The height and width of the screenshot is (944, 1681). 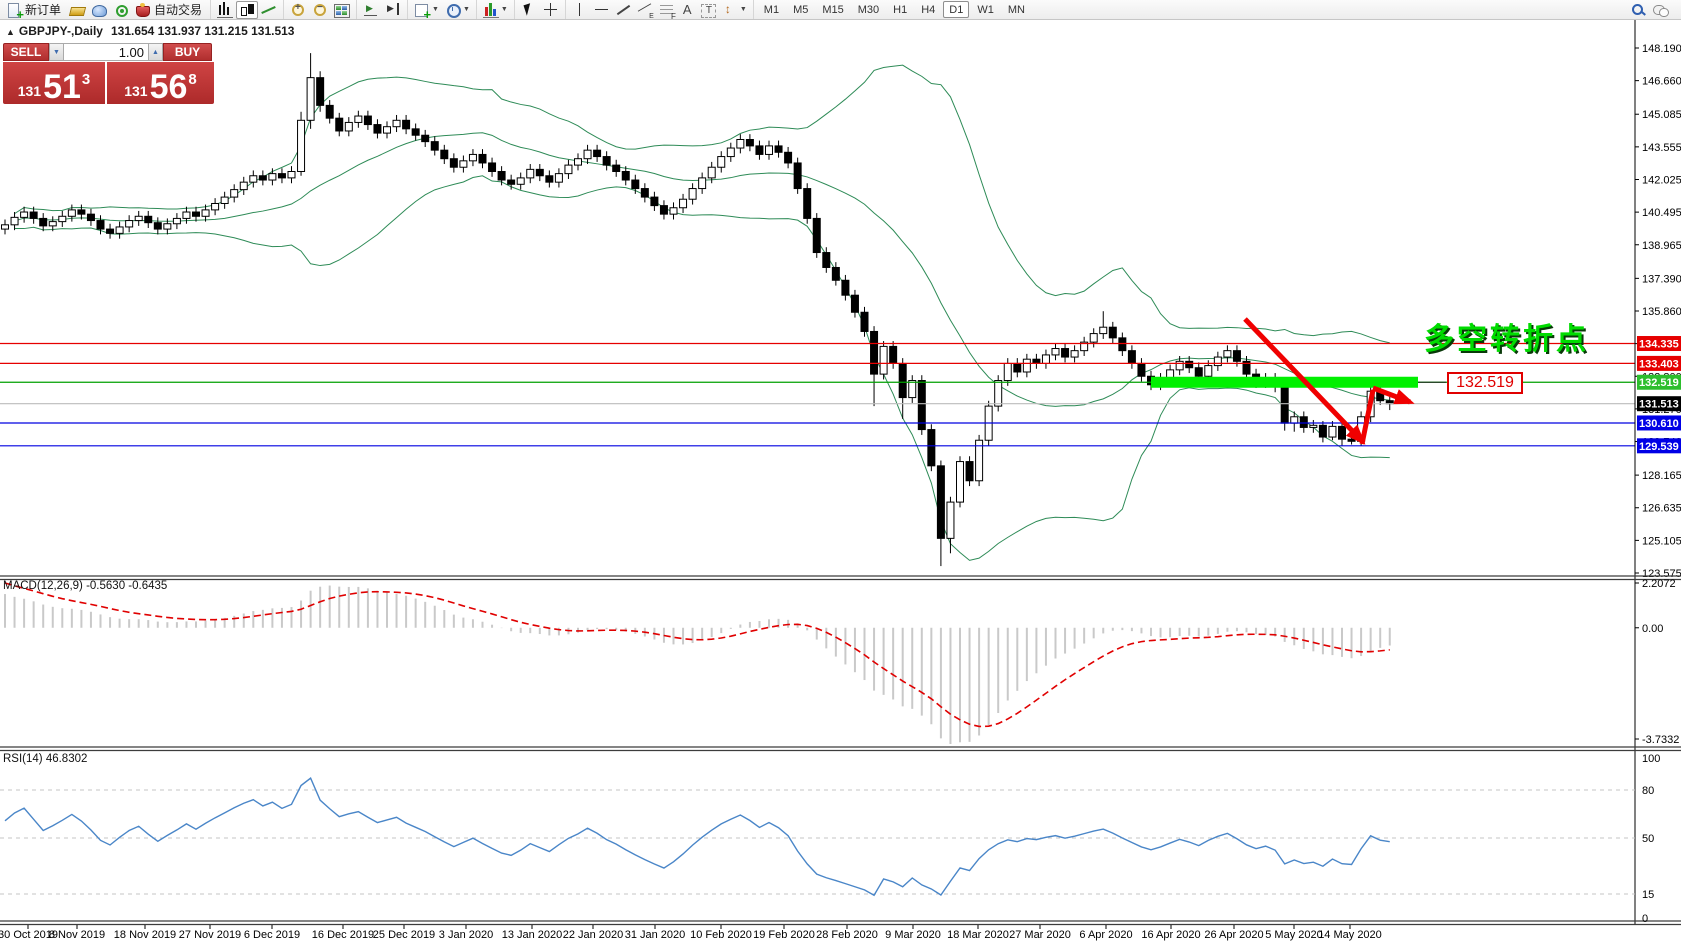 I want to click on search-button, so click(x=1638, y=10).